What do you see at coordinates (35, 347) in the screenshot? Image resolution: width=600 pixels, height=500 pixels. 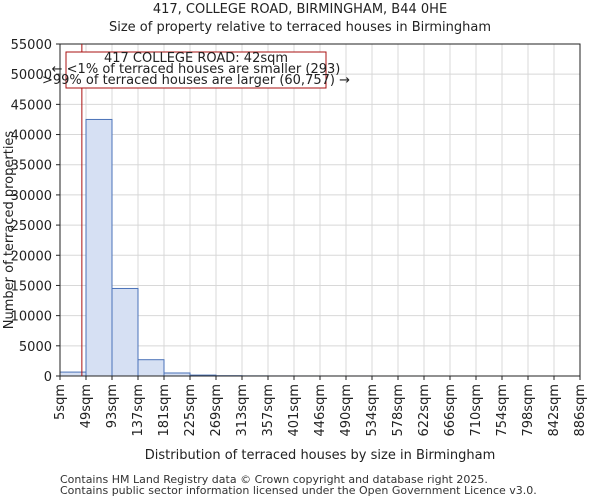 I see `y-tick-label-5000: 5000` at bounding box center [35, 347].